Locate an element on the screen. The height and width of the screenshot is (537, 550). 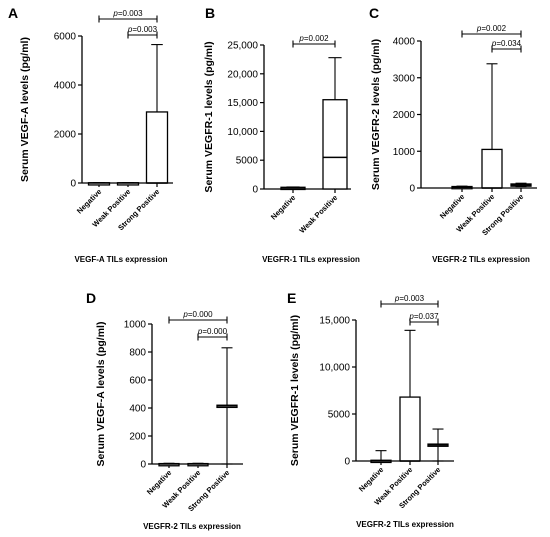
y-tick-label: 6000 is located at coordinates (65, 37).